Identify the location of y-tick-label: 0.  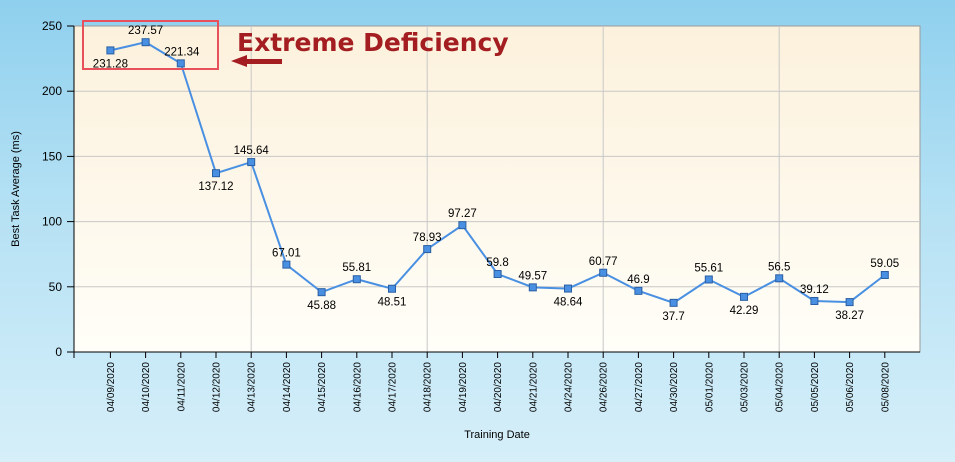
(58, 352).